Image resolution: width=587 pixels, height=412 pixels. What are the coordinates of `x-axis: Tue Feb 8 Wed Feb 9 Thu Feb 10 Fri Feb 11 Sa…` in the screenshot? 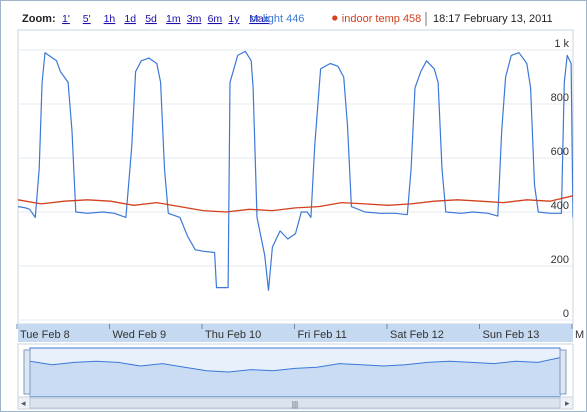 It's located at (300, 332).